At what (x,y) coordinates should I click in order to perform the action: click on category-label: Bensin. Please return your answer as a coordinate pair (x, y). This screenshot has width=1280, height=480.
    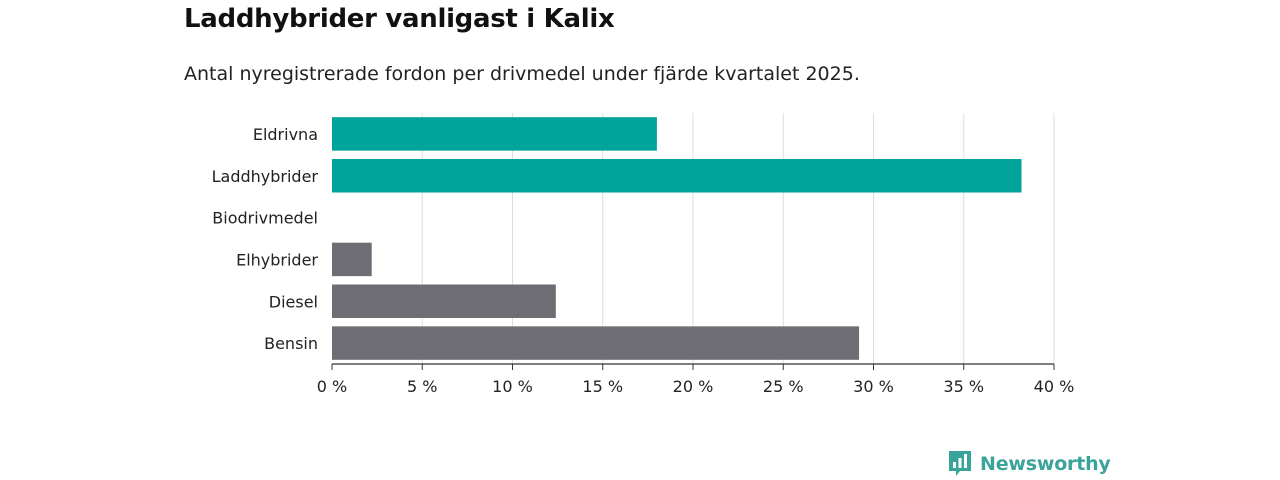
    Looking at the image, I should click on (291, 343).